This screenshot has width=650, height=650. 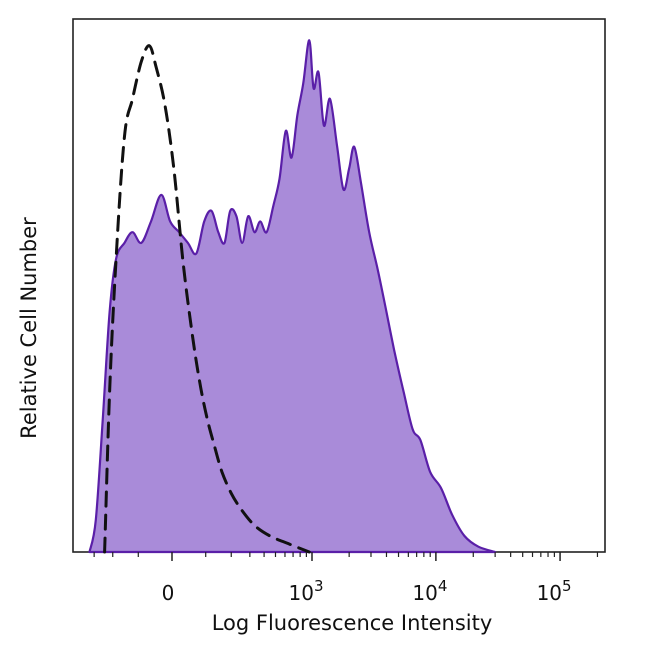 I want to click on x-axis-ticks, so click(x=346, y=556).